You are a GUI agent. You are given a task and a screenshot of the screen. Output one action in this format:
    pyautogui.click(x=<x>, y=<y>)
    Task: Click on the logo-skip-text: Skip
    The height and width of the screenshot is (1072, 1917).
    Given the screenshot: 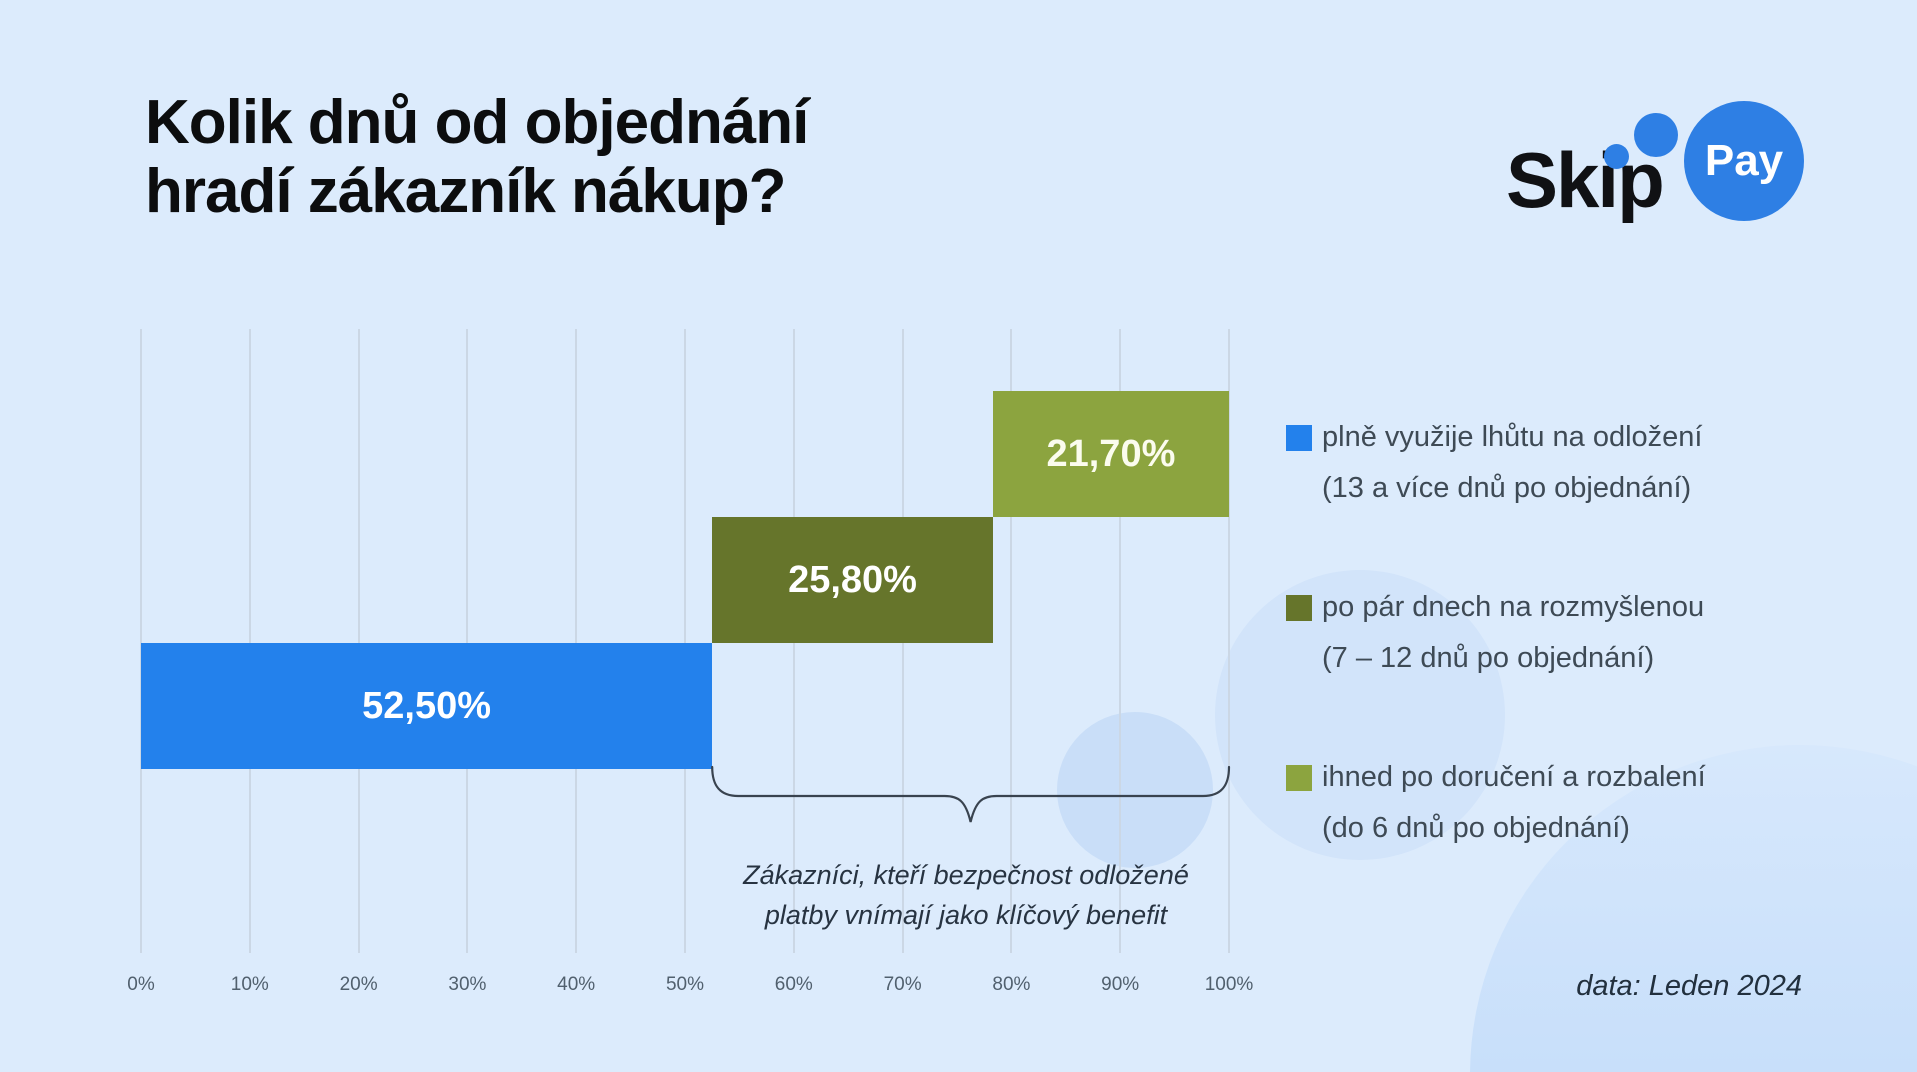 What is the action you would take?
    pyautogui.click(x=1585, y=180)
    